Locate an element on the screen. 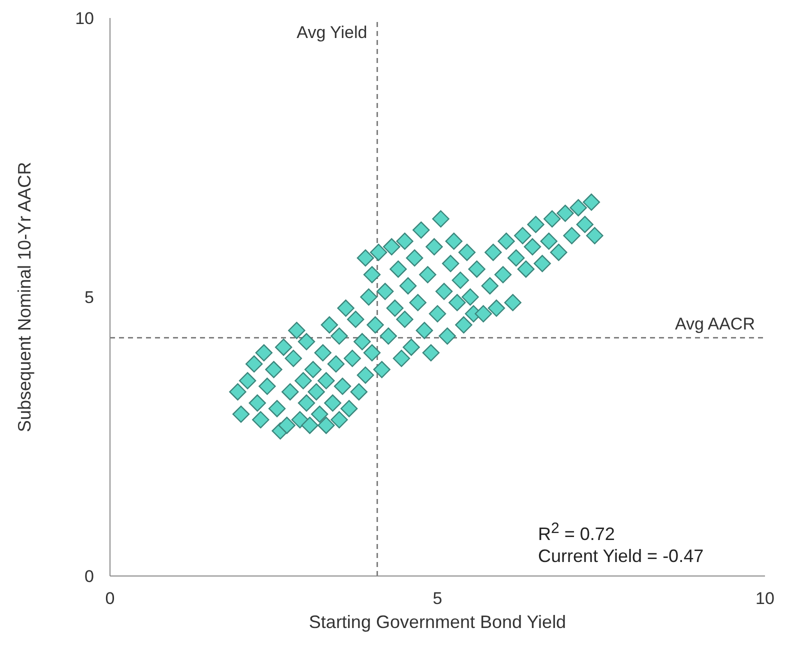  y-tick-label: 0 is located at coordinates (89, 576).